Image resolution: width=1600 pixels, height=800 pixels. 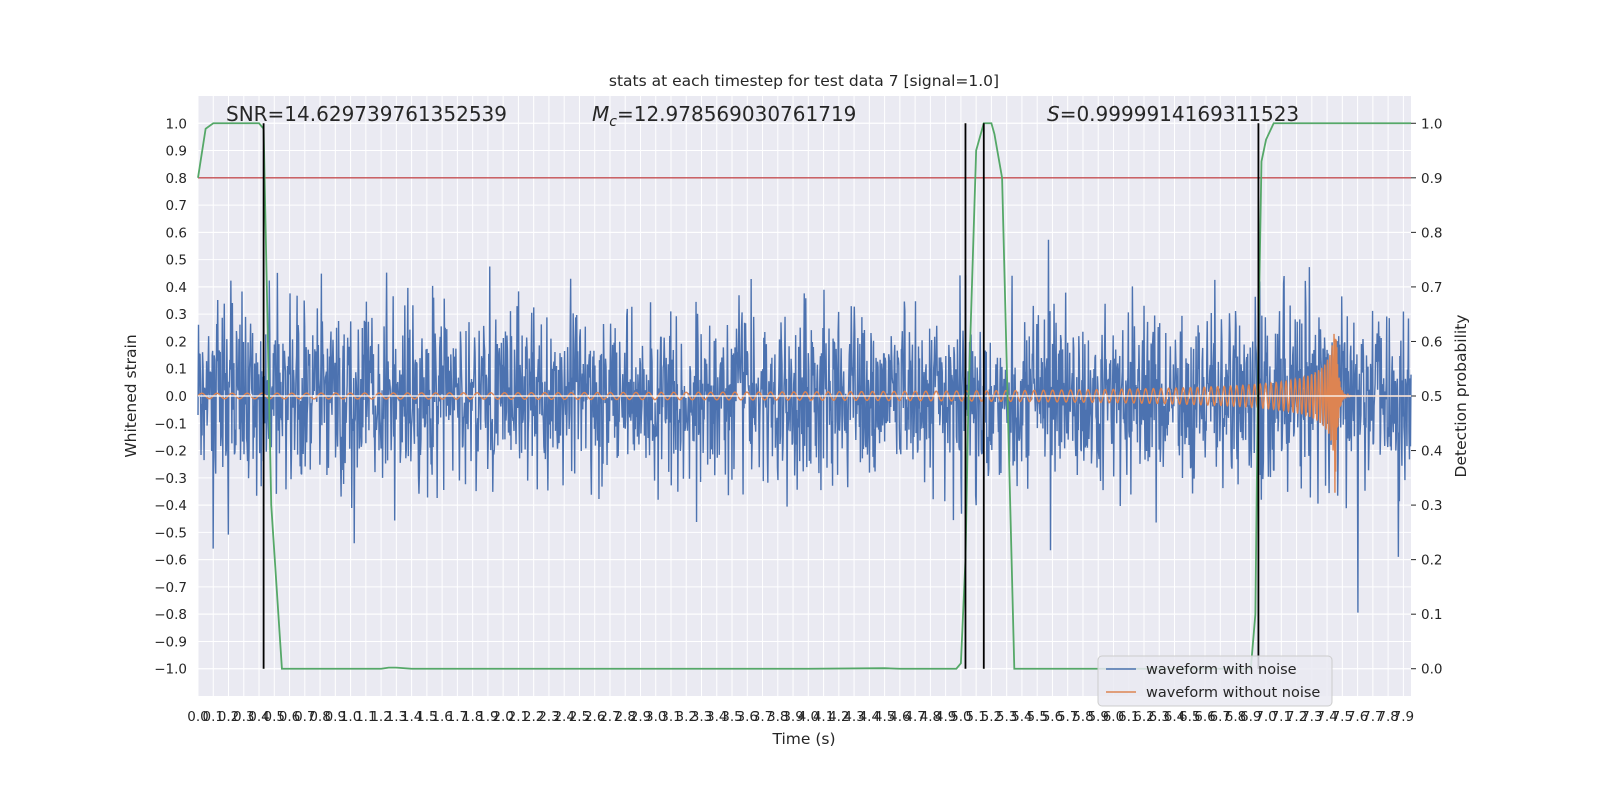 What do you see at coordinates (319, 717) in the screenshot?
I see `x-tick-label: 0.8` at bounding box center [319, 717].